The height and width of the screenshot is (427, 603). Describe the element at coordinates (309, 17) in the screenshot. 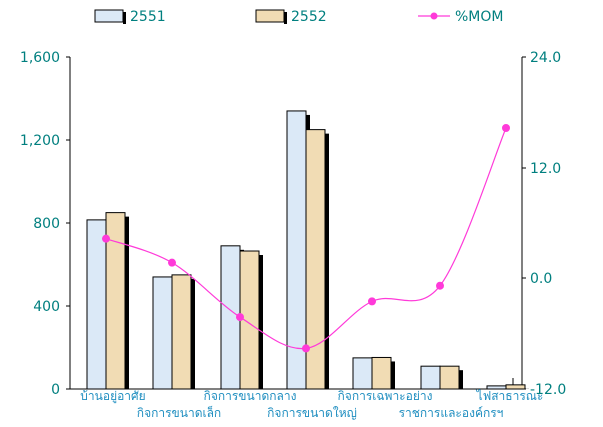

I see `legend-label-2552: 2552` at that location.